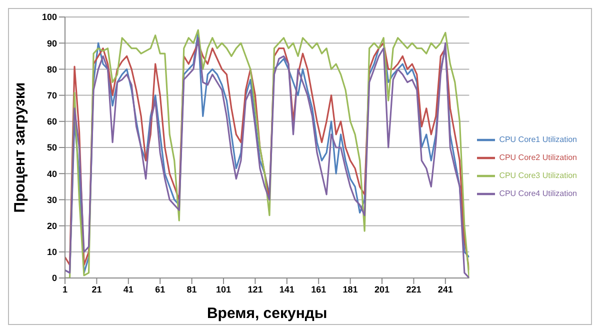 This screenshot has width=600, height=333. Describe the element at coordinates (65, 289) in the screenshot. I see `x-tick-label: 1` at that location.